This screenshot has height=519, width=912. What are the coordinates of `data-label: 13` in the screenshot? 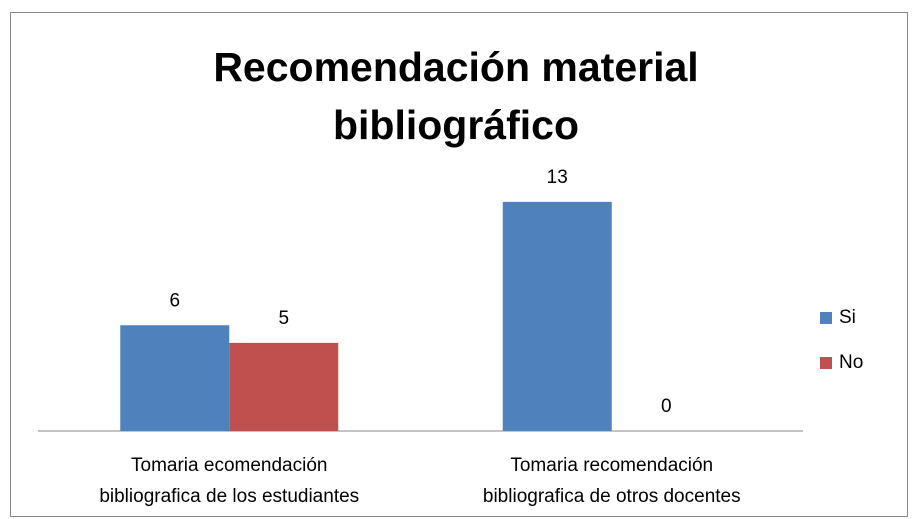 It's located at (557, 177).